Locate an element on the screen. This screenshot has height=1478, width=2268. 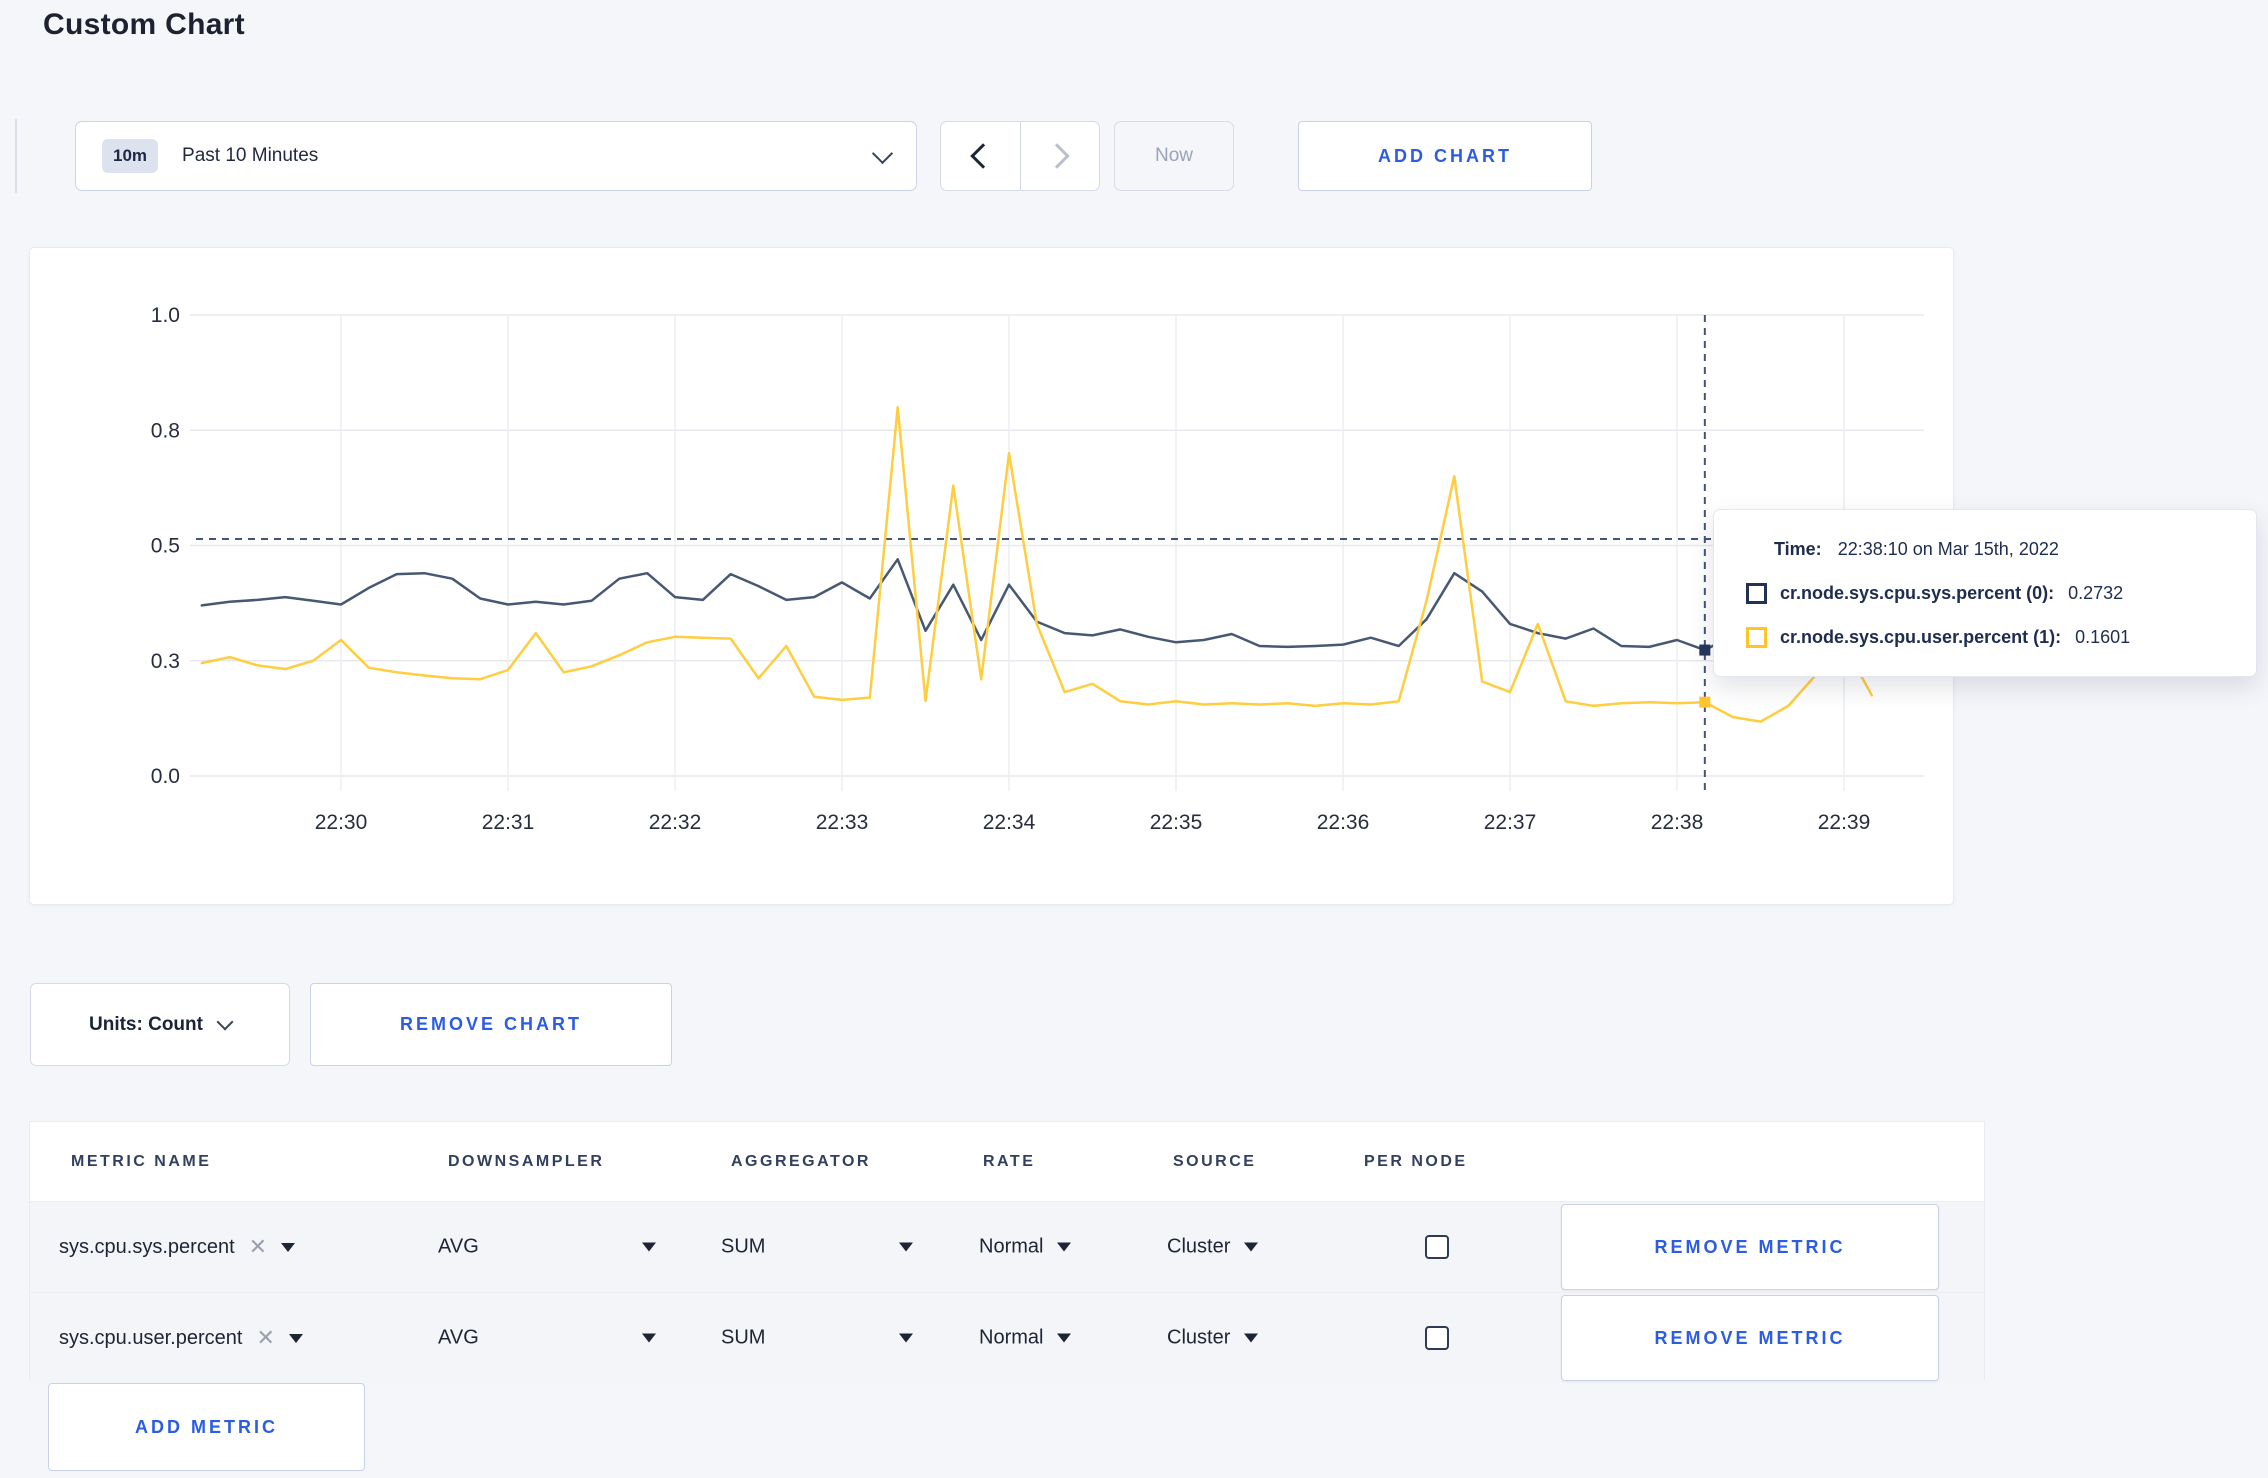
svg-text: 22:38 is located at coordinates (1677, 822).